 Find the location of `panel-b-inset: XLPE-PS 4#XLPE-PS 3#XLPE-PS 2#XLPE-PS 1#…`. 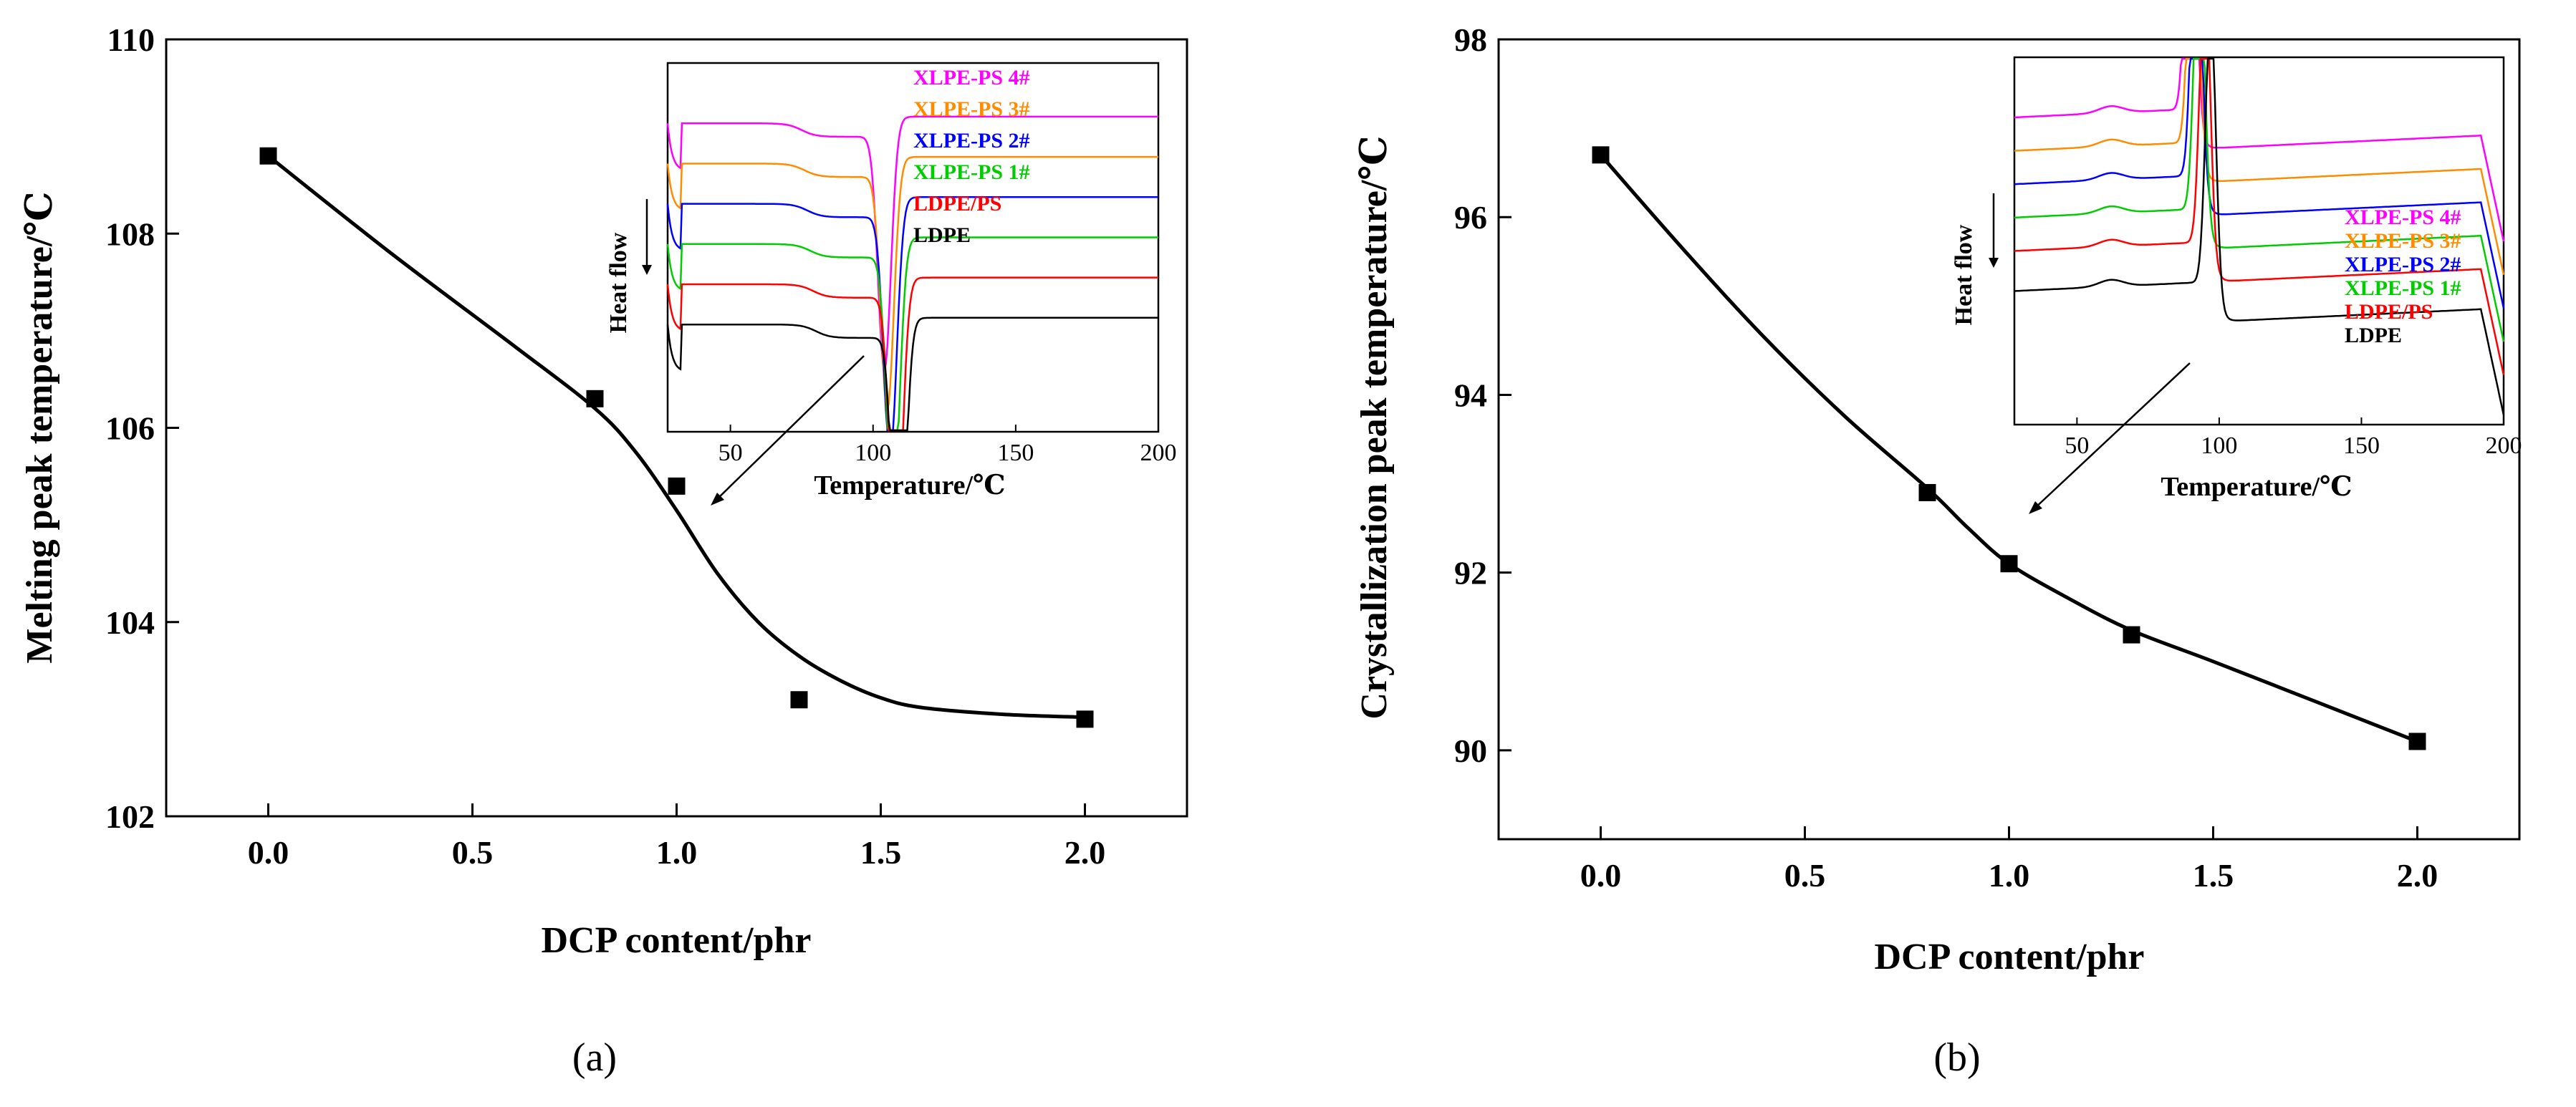

panel-b-inset: XLPE-PS 4#XLPE-PS 3#XLPE-PS 2#XLPE-PS 1#… is located at coordinates (2237, 285).